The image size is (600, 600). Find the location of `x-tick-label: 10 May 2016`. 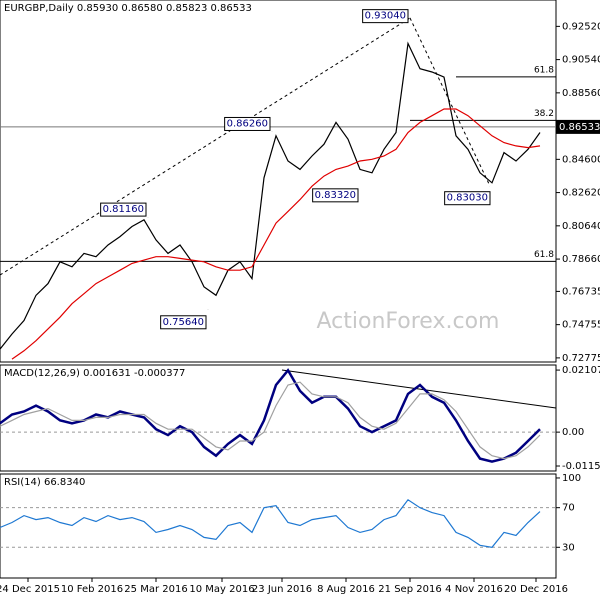

x-tick-label: 10 May 2016 is located at coordinates (221, 589).